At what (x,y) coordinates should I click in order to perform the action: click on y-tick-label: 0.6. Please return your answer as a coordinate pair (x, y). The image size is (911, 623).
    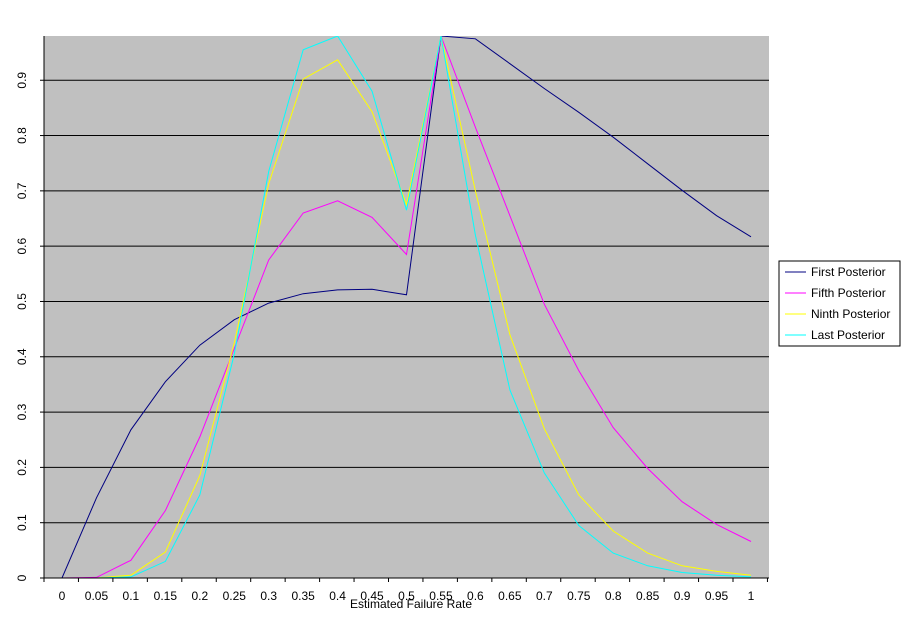
    Looking at the image, I should click on (22, 245).